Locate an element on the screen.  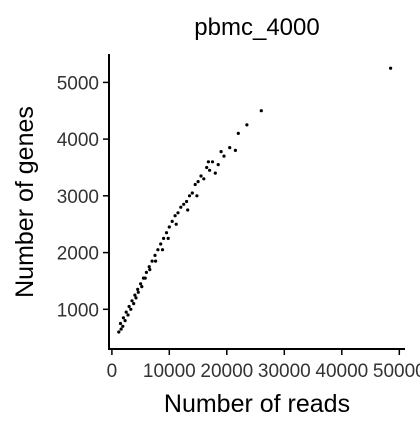
chart-title: pbmc_4000 is located at coordinates (256, 27).